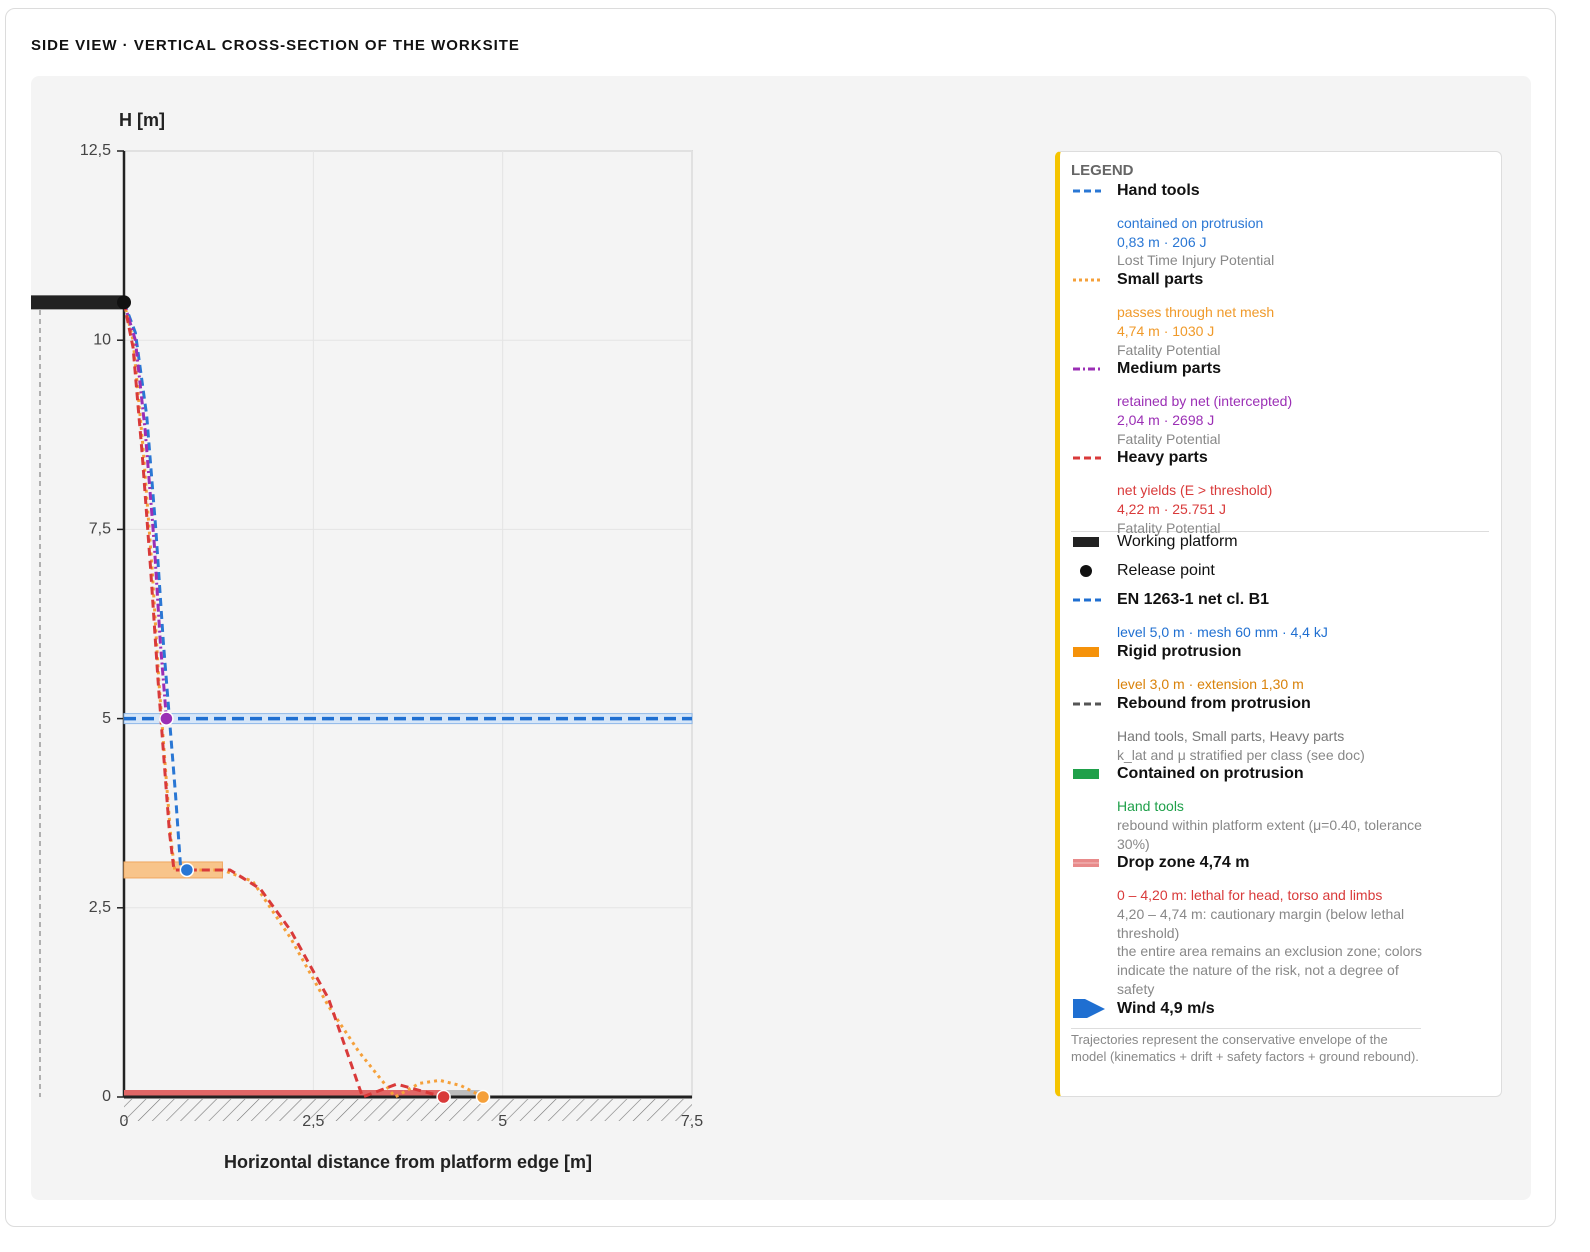 This screenshot has height=1252, width=1590. I want to click on y-axis-label: H [m], so click(142, 120).